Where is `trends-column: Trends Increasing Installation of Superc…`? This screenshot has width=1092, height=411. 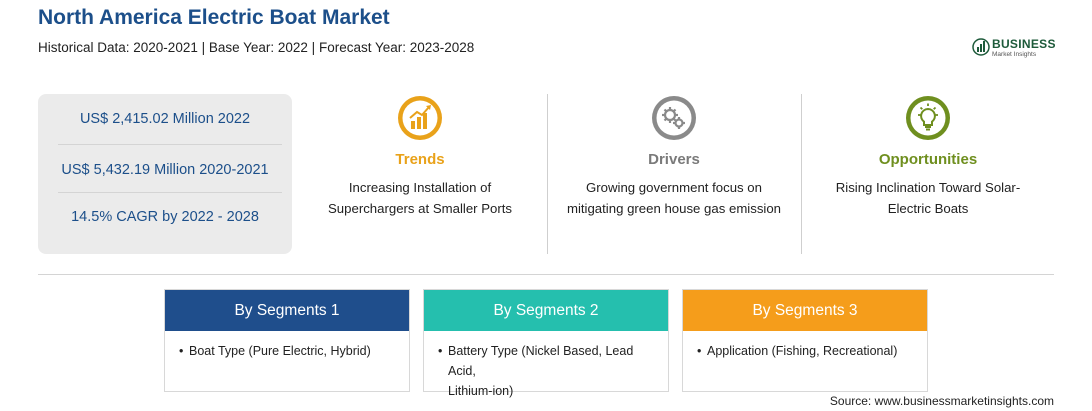
trends-column: Trends Increasing Installation of Superc… is located at coordinates (420, 156).